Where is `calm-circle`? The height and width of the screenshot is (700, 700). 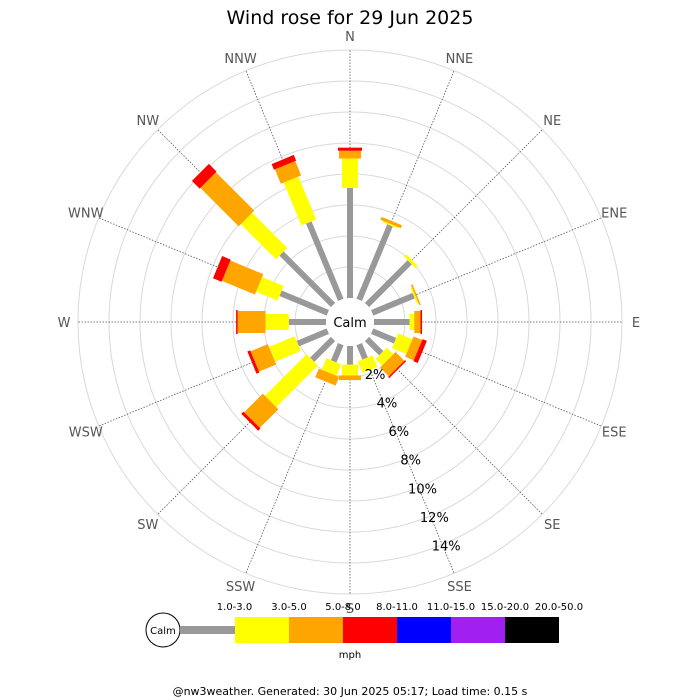 calm-circle is located at coordinates (350, 322).